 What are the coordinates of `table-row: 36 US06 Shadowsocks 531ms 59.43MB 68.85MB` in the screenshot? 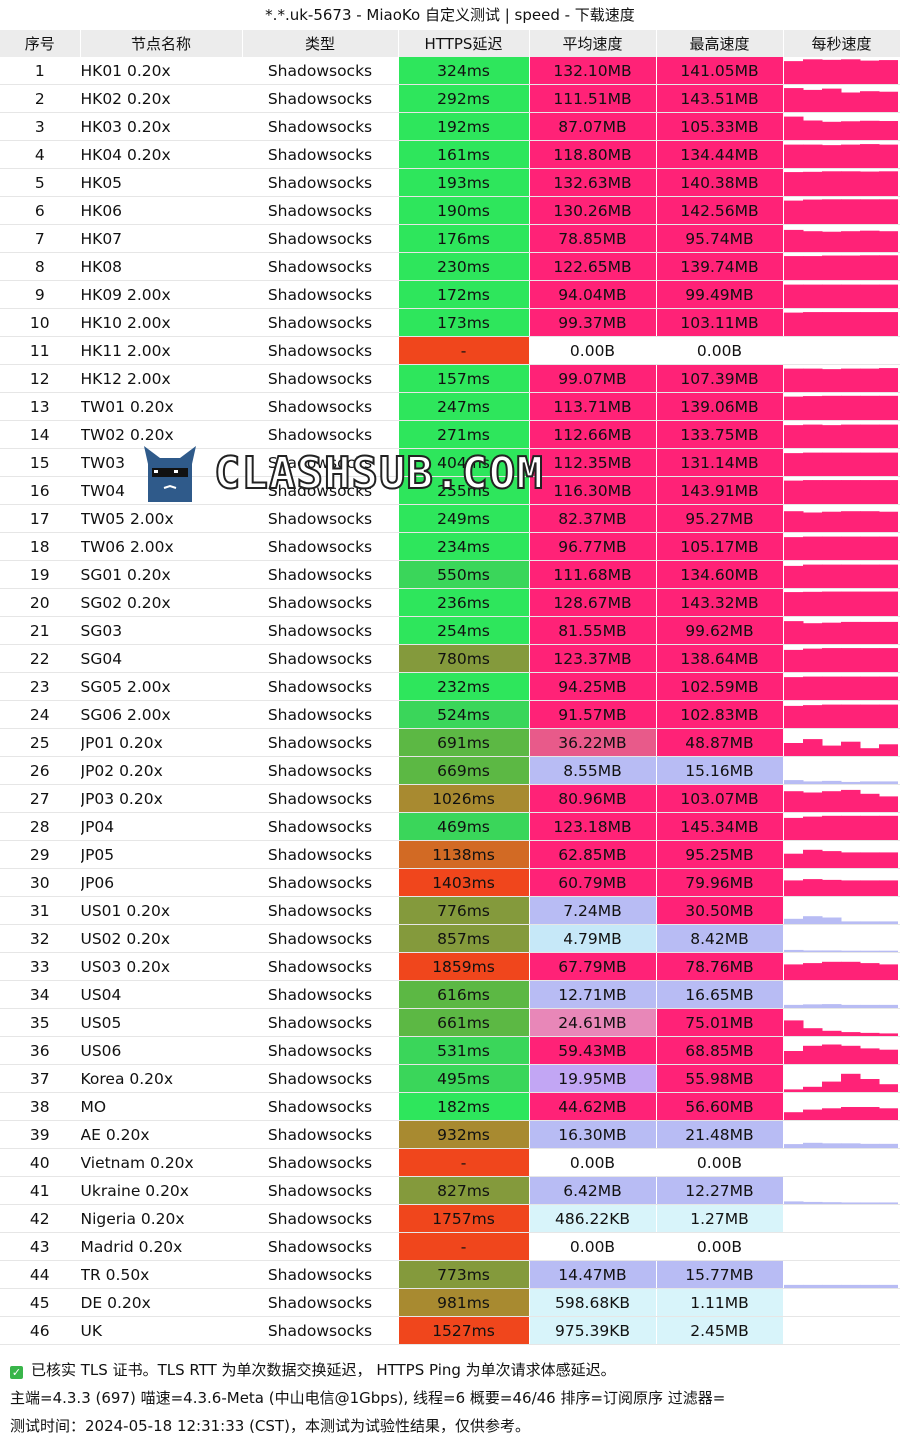 It's located at (450, 1050).